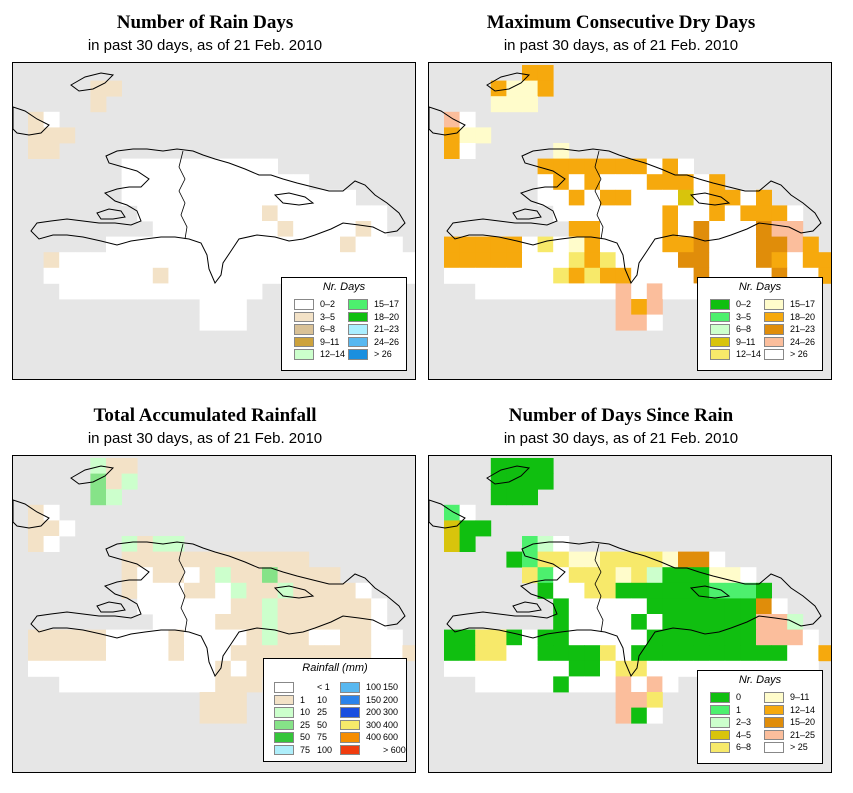 The image size is (853, 793). I want to click on legend-label: 6–8, so click(744, 747).